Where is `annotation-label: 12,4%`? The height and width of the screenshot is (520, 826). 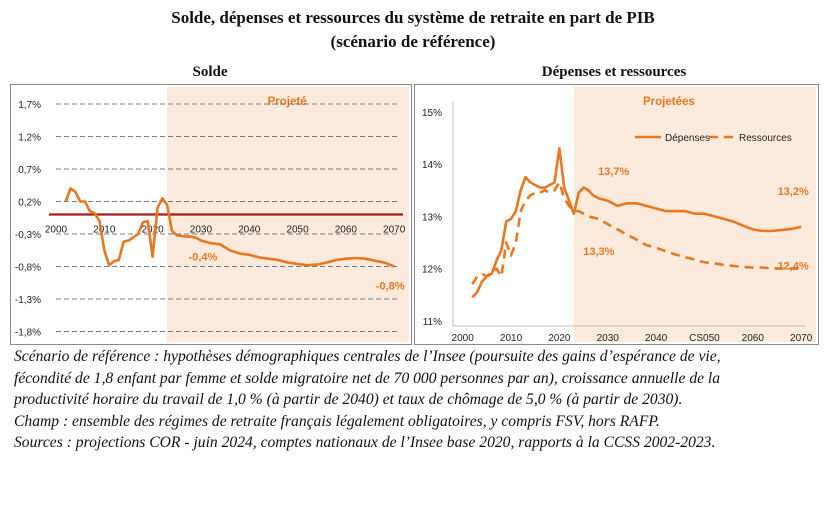 annotation-label: 12,4% is located at coordinates (793, 267).